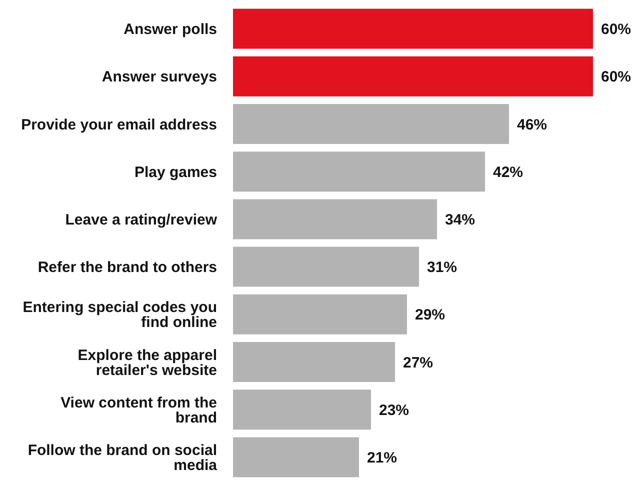 This screenshot has width=634, height=483. I want to click on y-tick-label: Provide your email address, so click(119, 125).